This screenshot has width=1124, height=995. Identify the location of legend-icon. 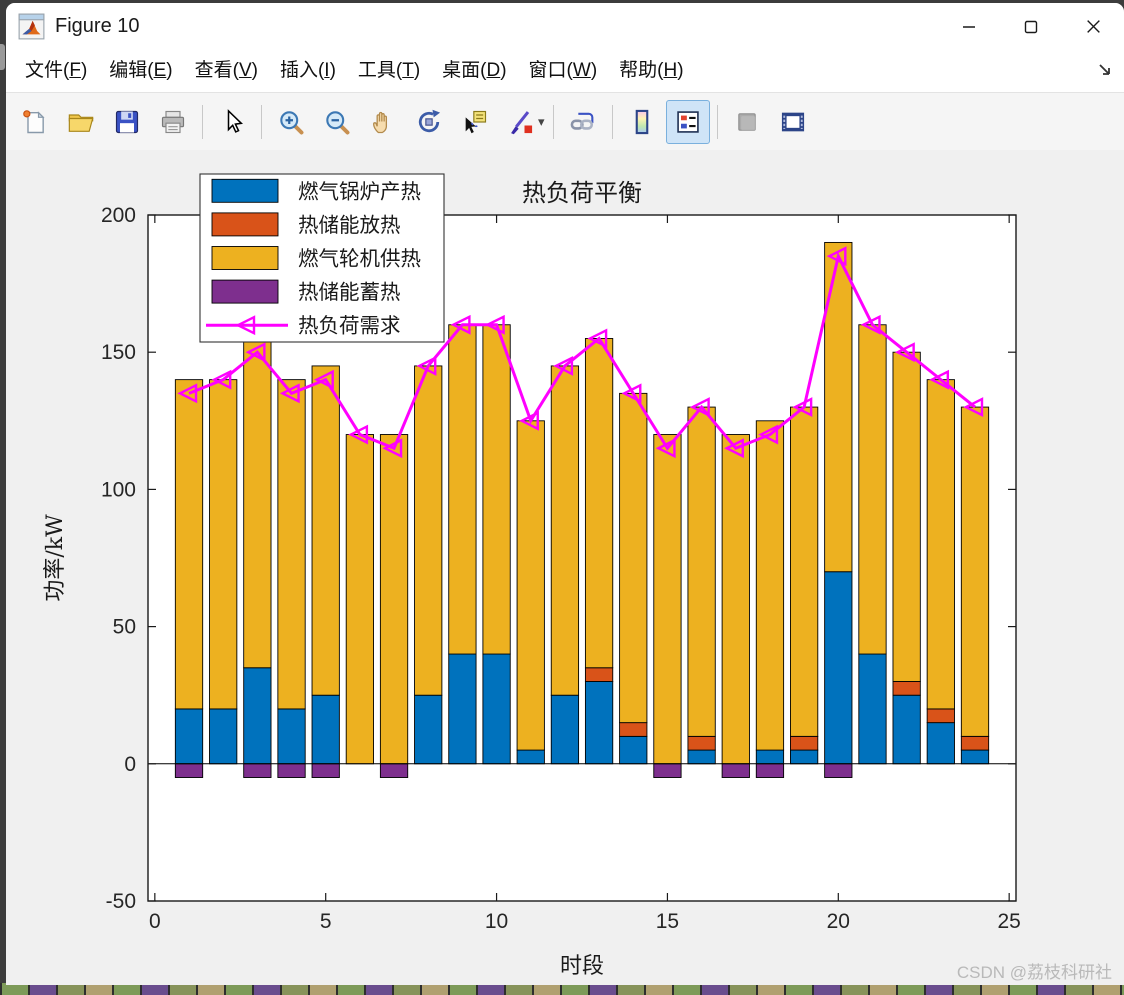
(687, 121).